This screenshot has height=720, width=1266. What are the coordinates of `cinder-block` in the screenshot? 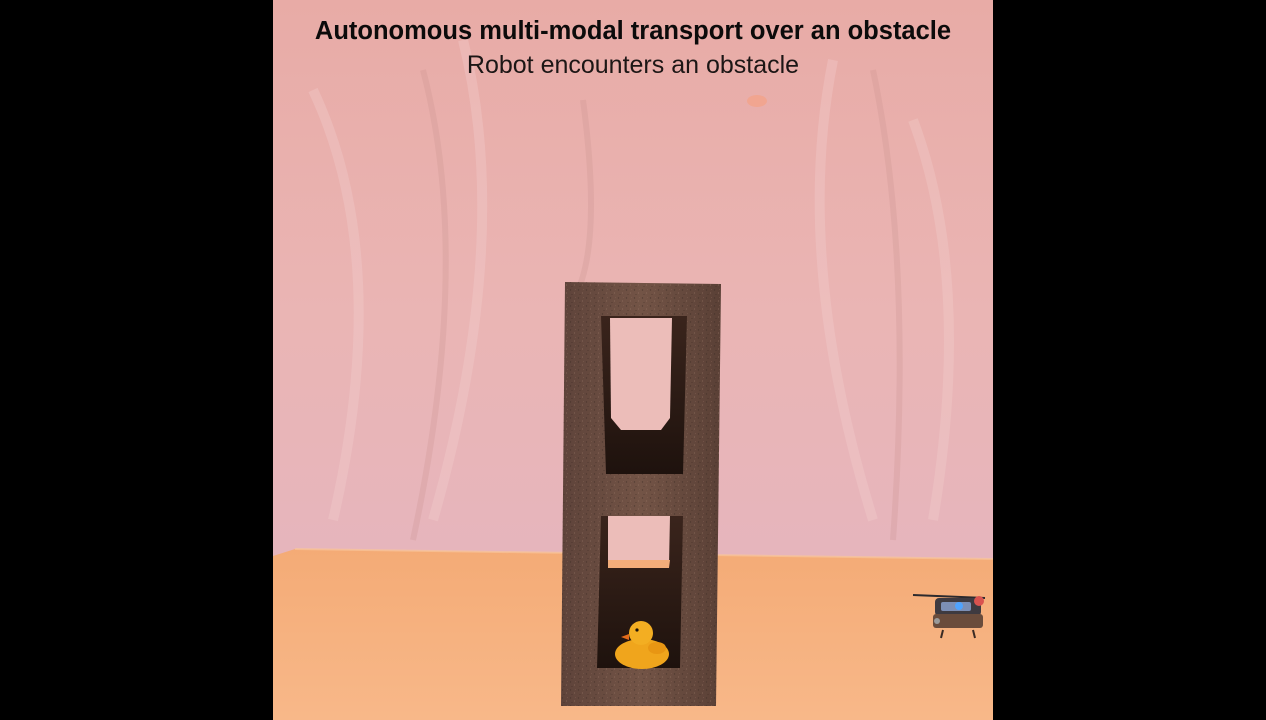 It's located at (641, 494).